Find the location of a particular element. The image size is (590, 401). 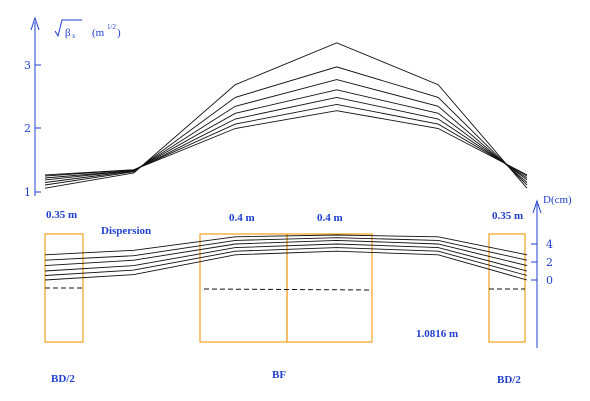

beta-y-axis-arrow is located at coordinates (35, 23).